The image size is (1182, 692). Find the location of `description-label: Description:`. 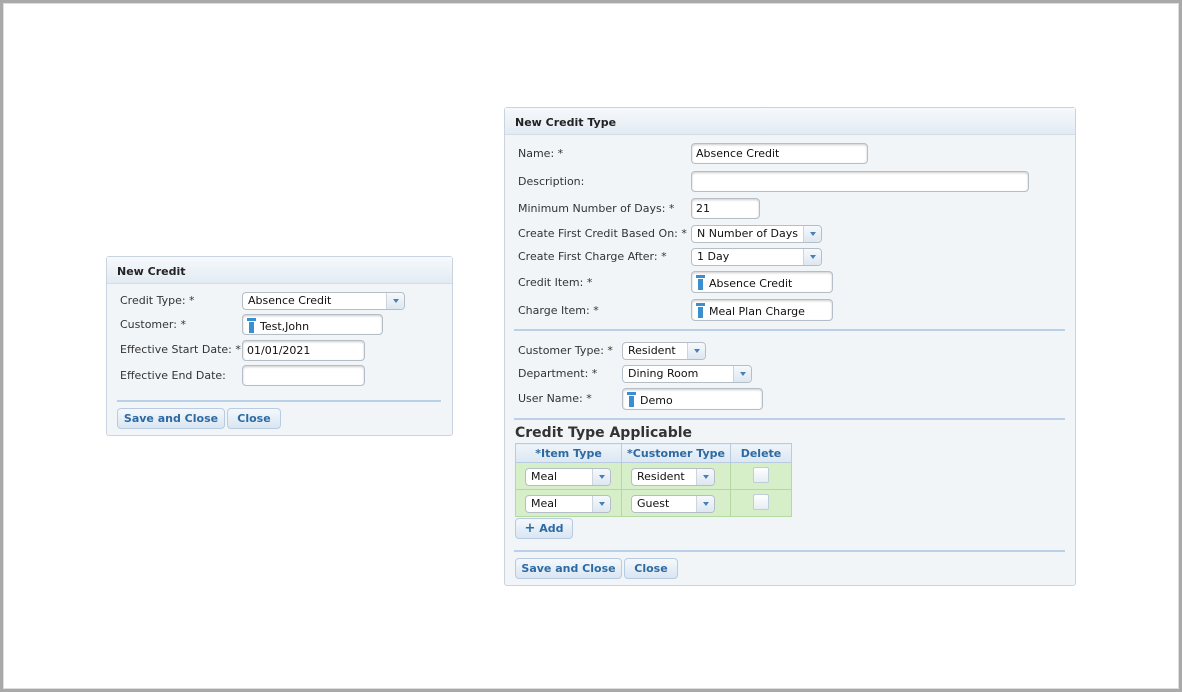

description-label: Description: is located at coordinates (551, 181).